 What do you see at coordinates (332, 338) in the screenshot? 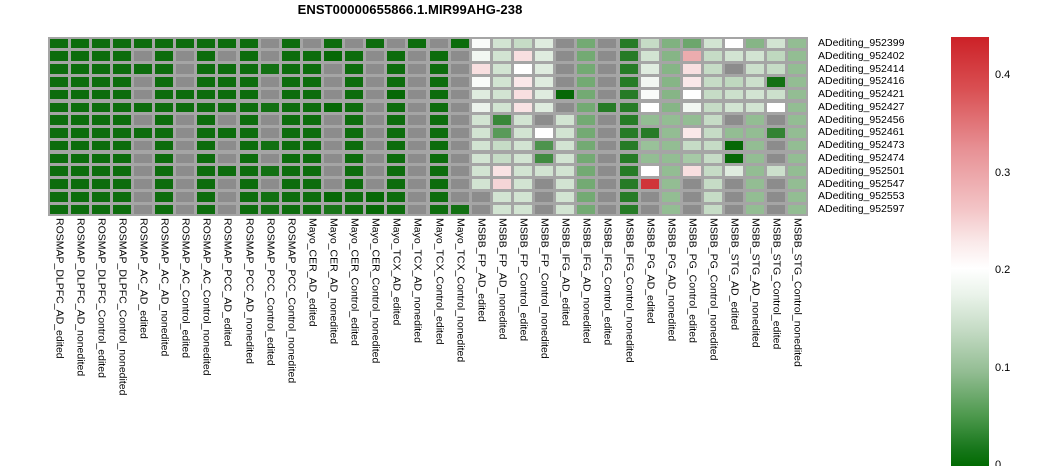
I see `column-label-slot: Mayo_CER_AD_nonedited` at bounding box center [332, 338].